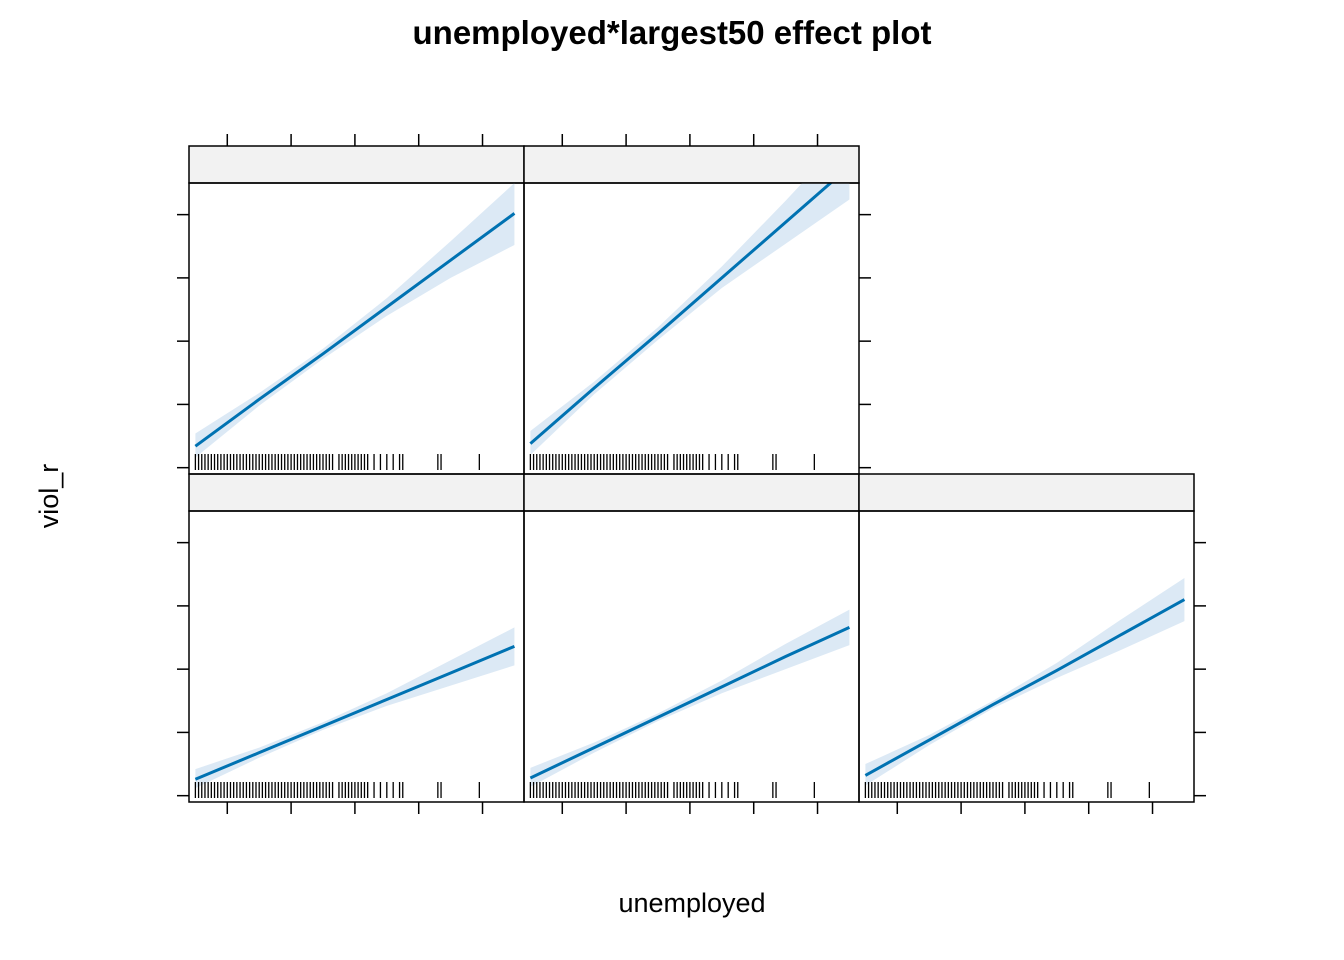 Image resolution: width=1344 pixels, height=960 pixels. Describe the element at coordinates (49, 496) in the screenshot. I see `y-axis-label: viol_r` at that location.